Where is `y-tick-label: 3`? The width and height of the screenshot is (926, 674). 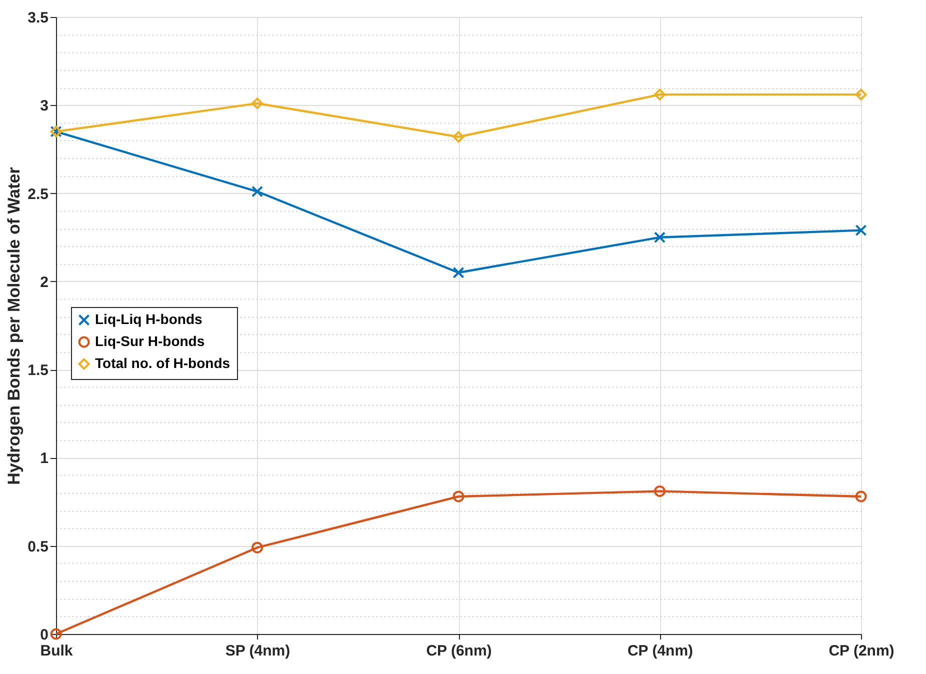 y-tick-label: 3 is located at coordinates (44, 106).